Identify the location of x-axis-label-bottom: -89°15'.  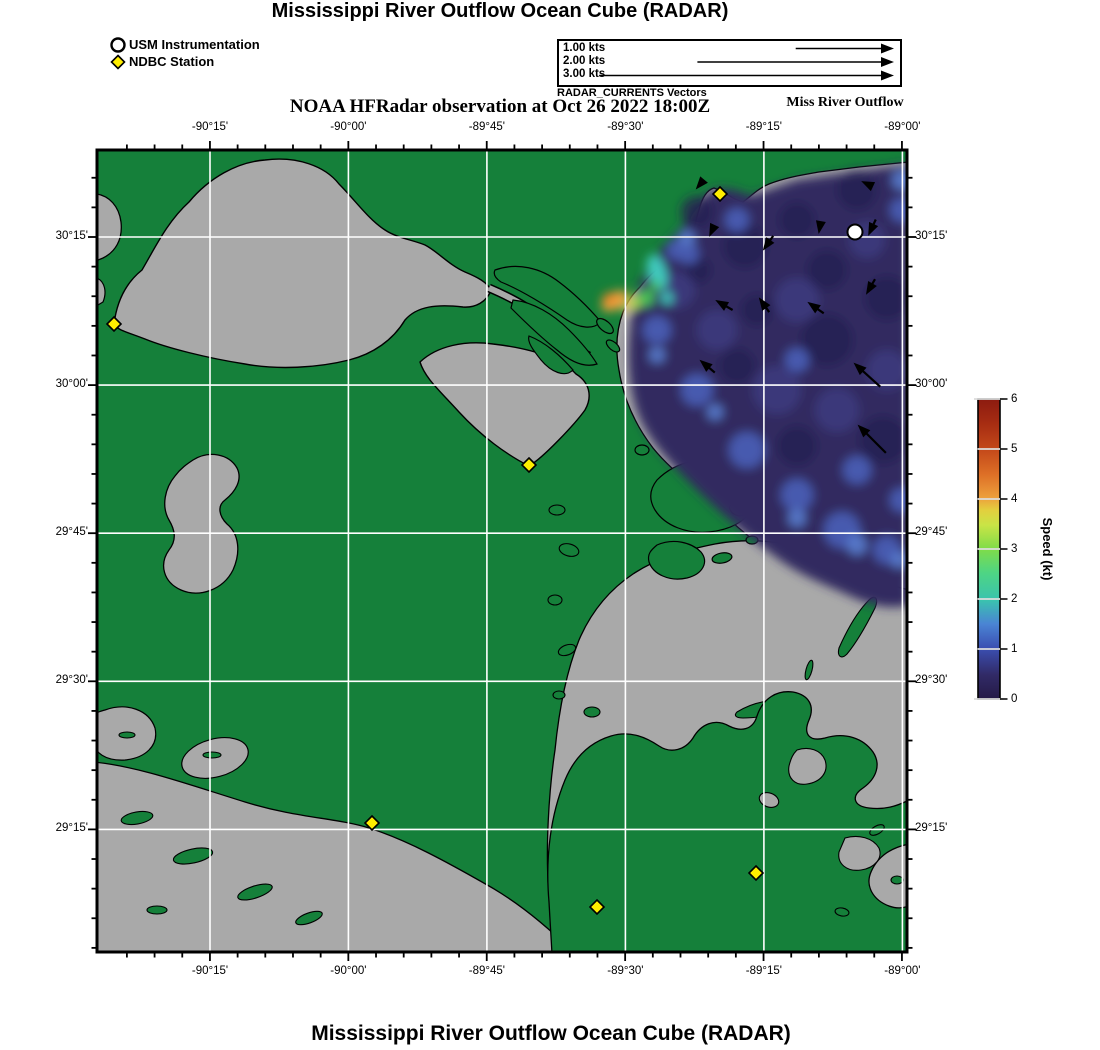
(763, 971).